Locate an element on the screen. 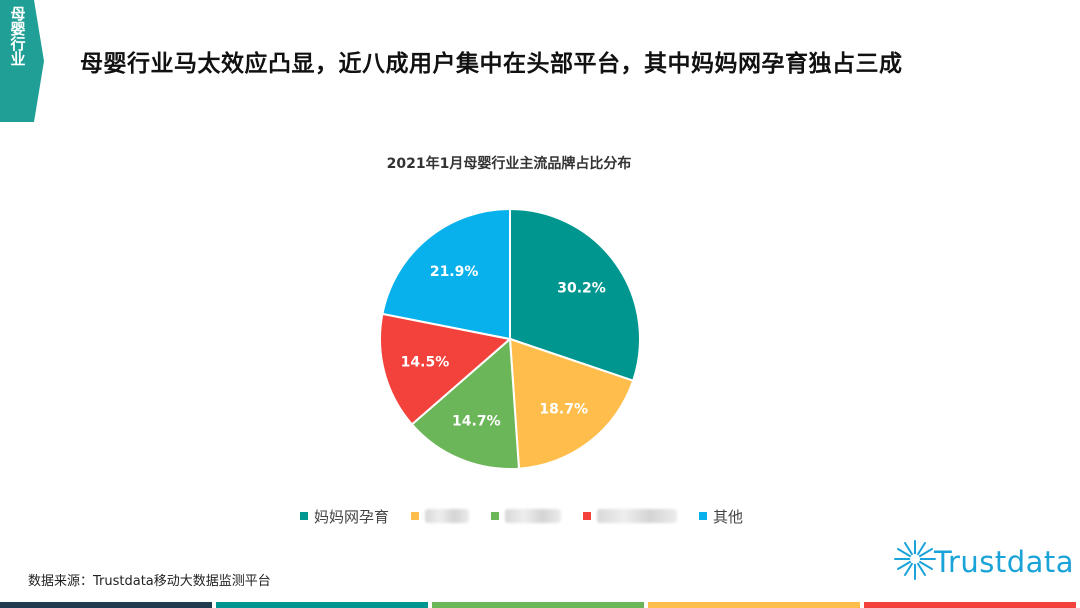  pie-data-label-3: 14.7% is located at coordinates (476, 421).